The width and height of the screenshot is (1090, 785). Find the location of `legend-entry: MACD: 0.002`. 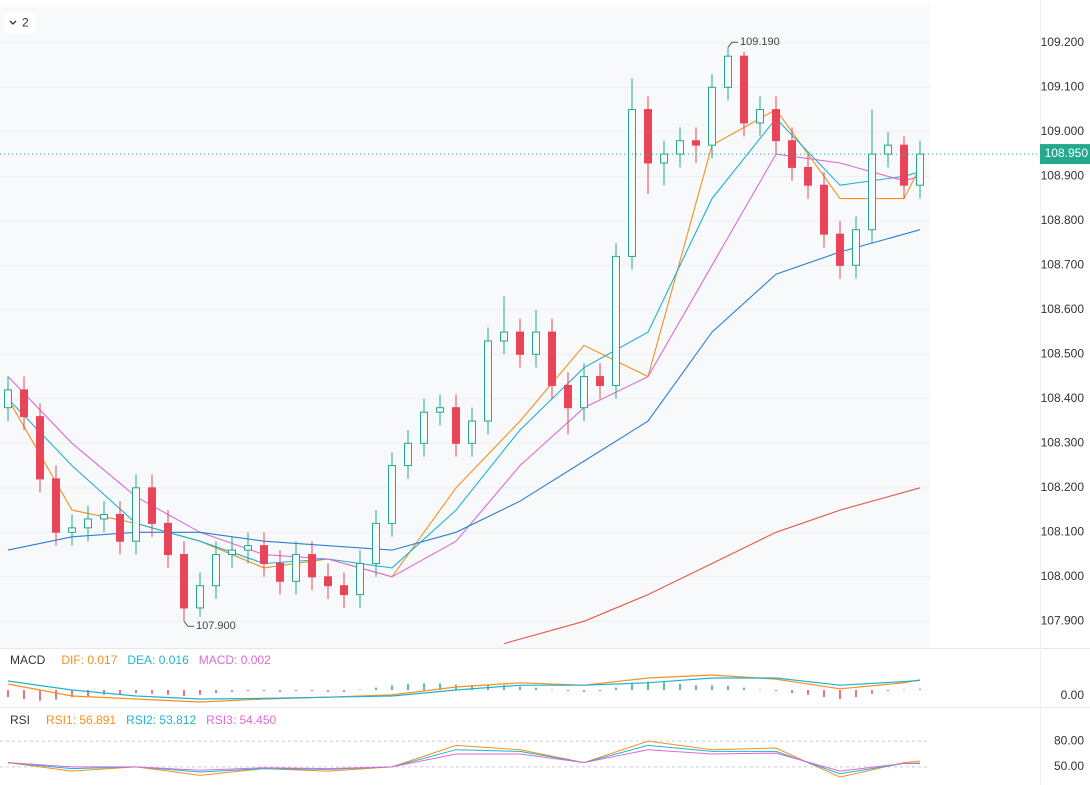

legend-entry: MACD: 0.002 is located at coordinates (235, 660).